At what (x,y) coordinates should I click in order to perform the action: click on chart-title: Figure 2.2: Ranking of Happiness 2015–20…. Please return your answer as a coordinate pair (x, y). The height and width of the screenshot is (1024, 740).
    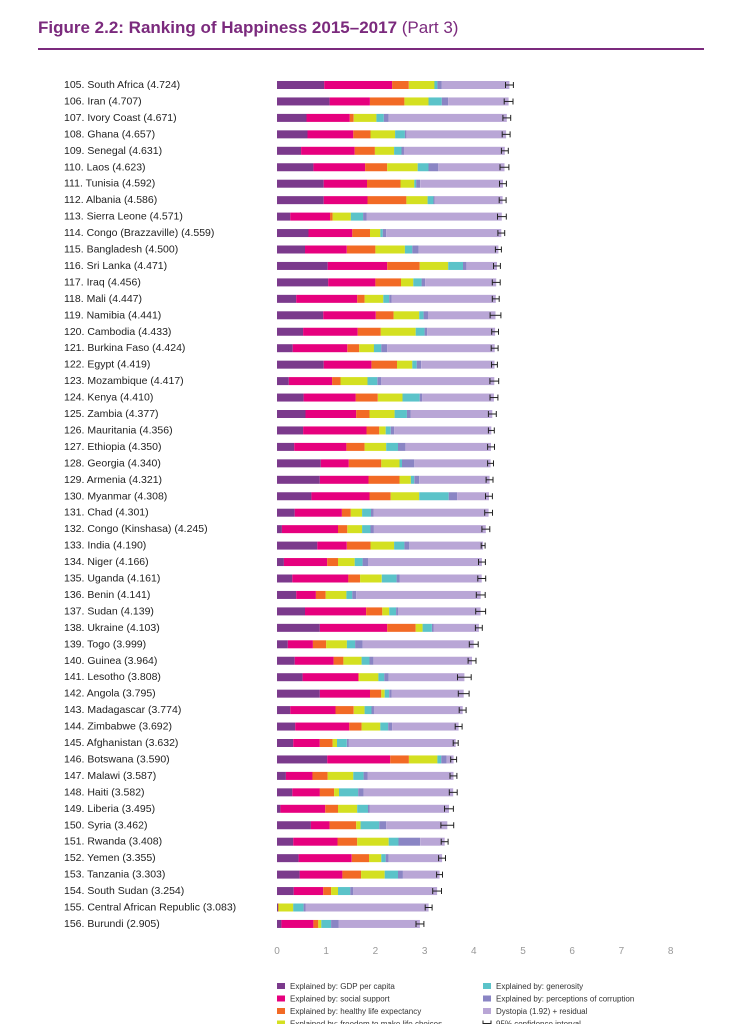
    Looking at the image, I should click on (248, 28).